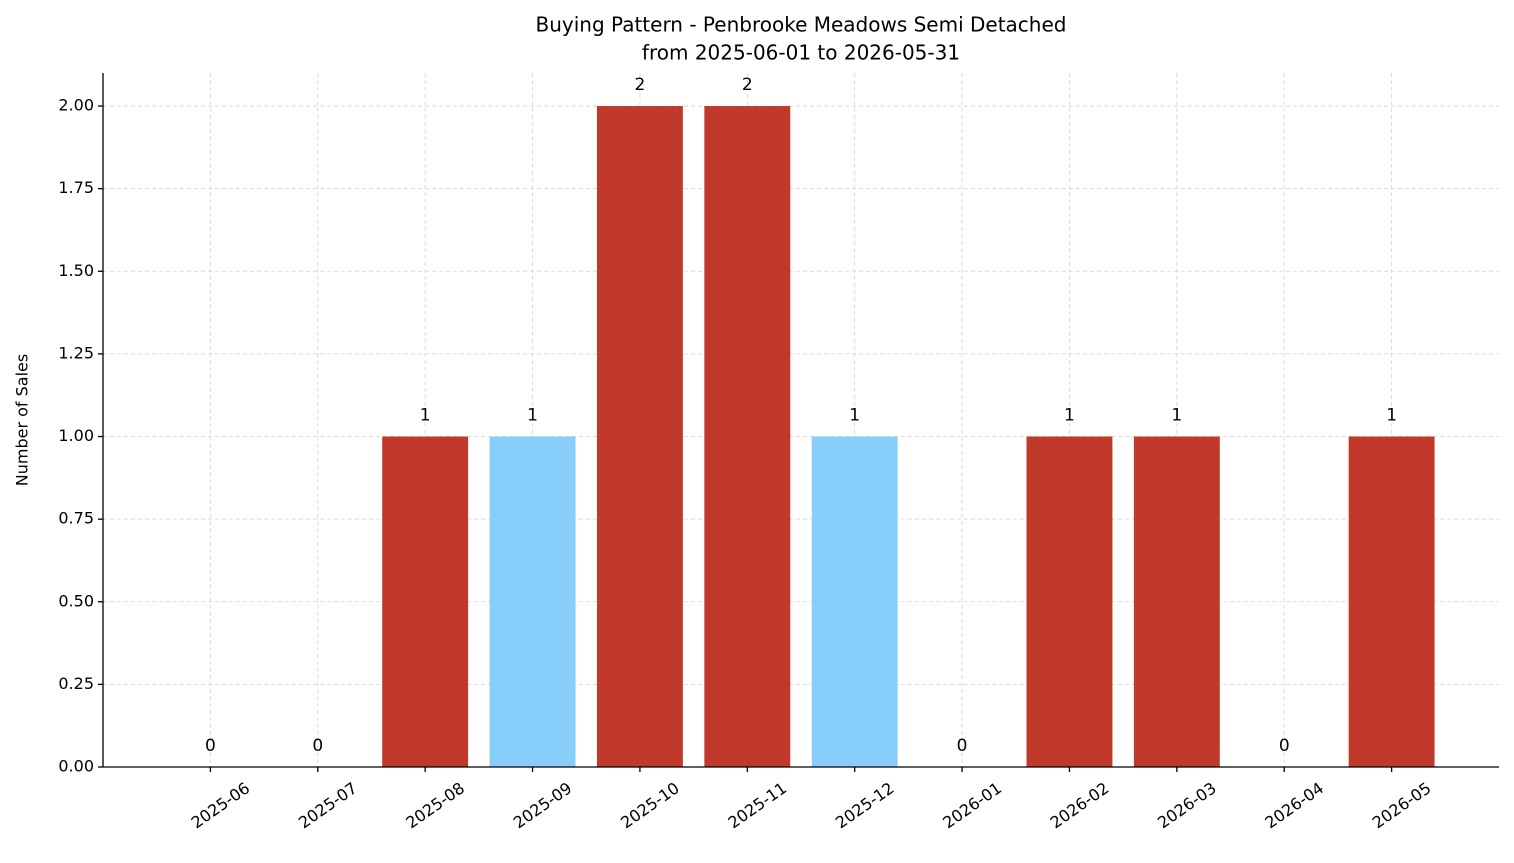 The image size is (1514, 863). I want to click on x-tick-label: 2025-10, so click(650, 805).